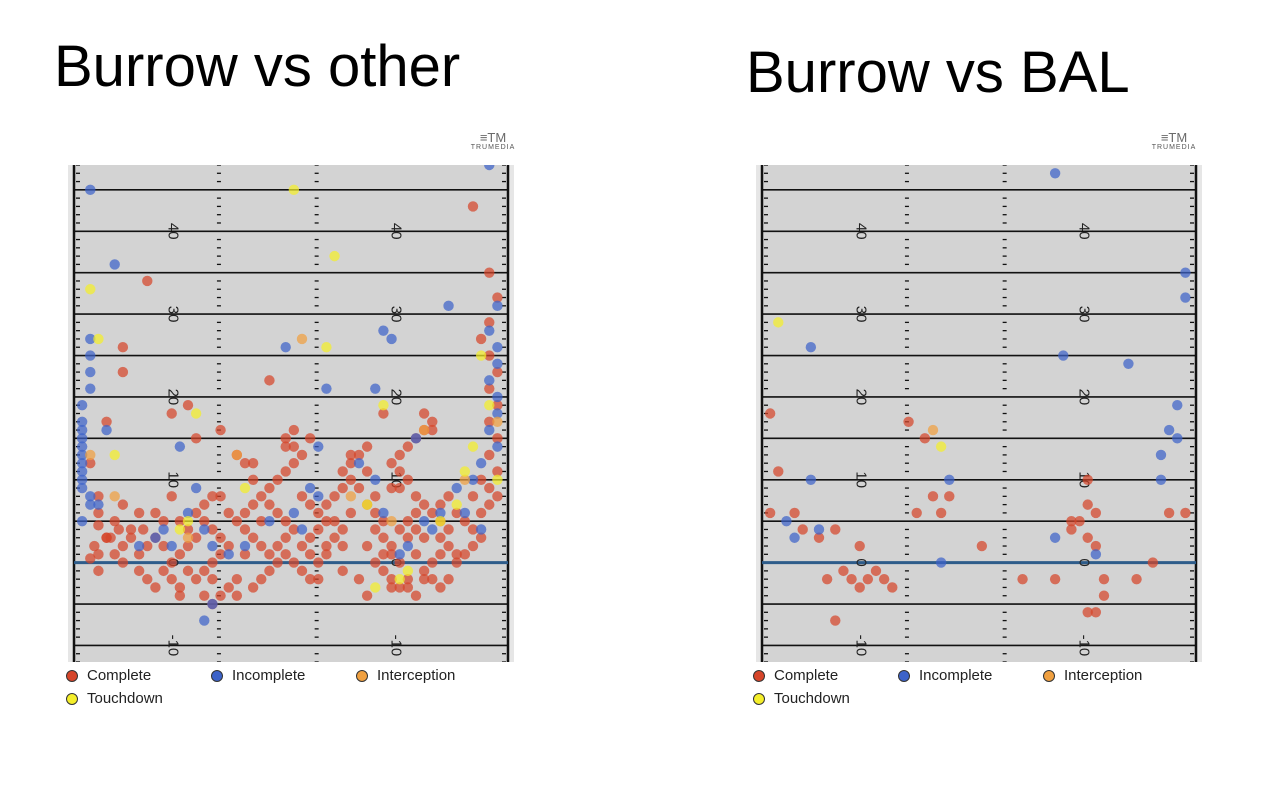 The height and width of the screenshot is (800, 1280). Describe the element at coordinates (493, 141) in the screenshot. I see `trumedia-logo: ≡TM TRUMEDIA` at that location.